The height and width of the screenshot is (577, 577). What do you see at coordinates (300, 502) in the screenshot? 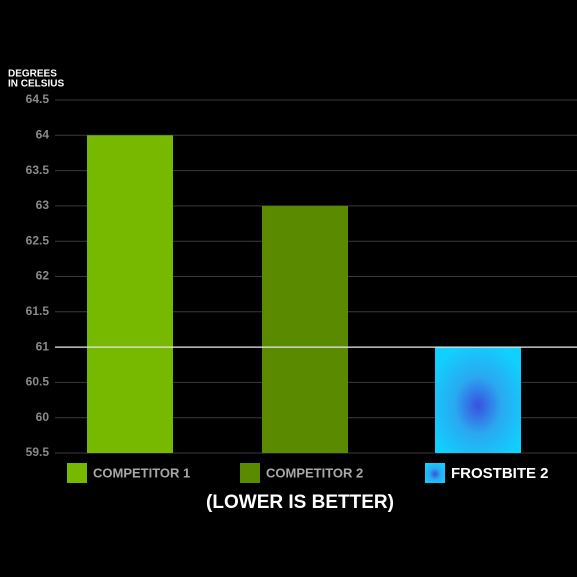
I see `annotation: (LOWER IS BETTER)` at bounding box center [300, 502].